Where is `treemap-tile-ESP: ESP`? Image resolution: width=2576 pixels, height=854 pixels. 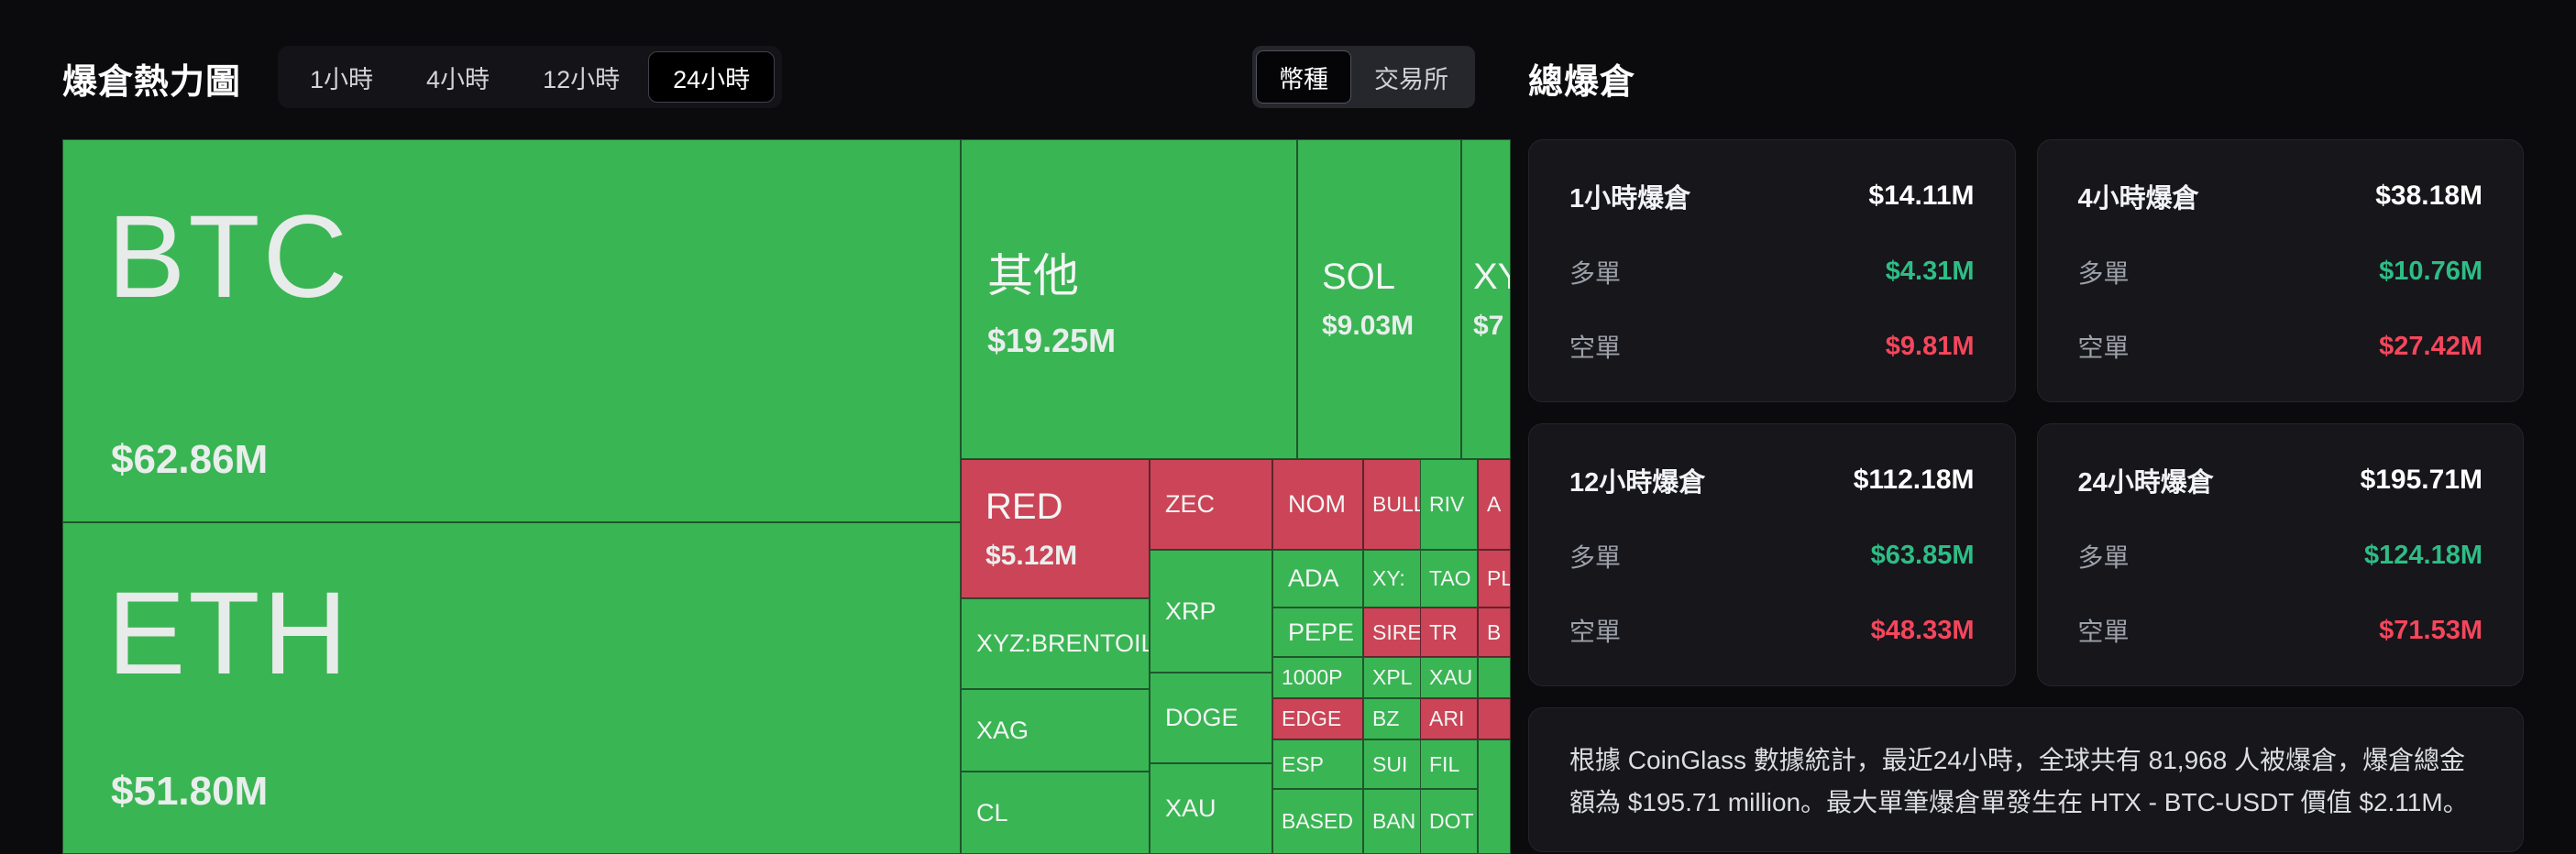 treemap-tile-ESP: ESP is located at coordinates (1318, 764).